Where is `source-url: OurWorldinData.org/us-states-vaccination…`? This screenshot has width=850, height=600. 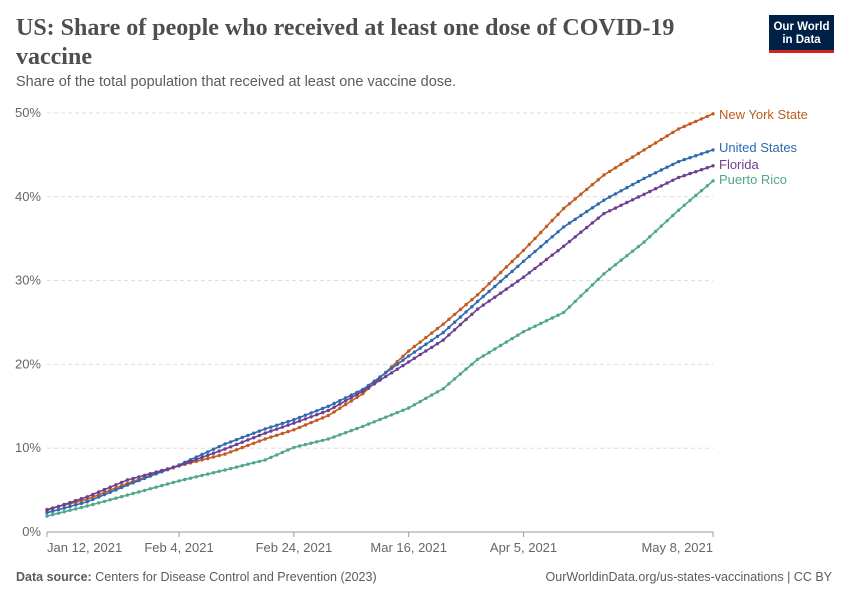 source-url: OurWorldinData.org/us-states-vaccination… is located at coordinates (688, 577).